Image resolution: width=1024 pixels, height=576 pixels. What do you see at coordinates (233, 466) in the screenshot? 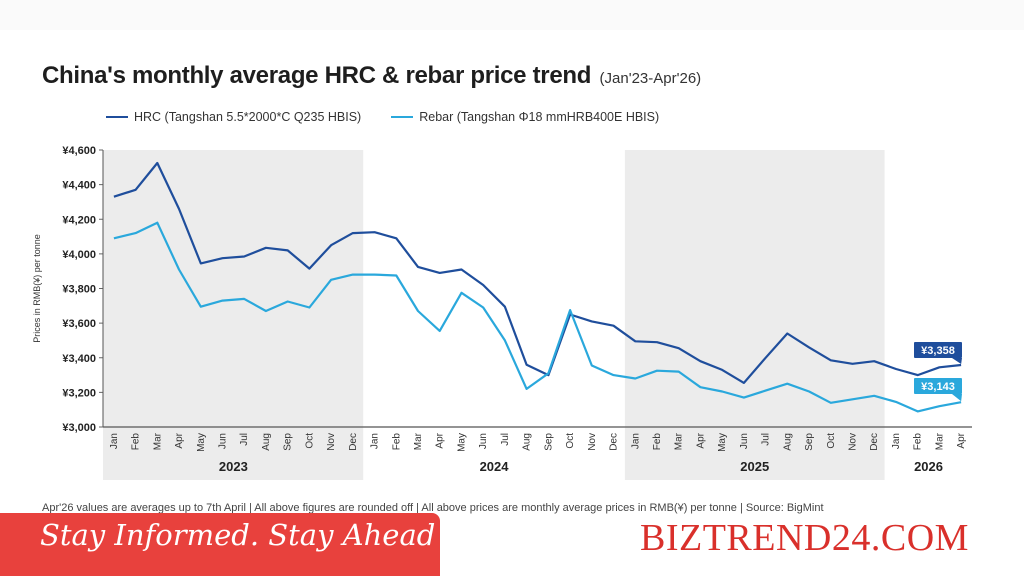
I see `year-label-2023: 2023` at bounding box center [233, 466].